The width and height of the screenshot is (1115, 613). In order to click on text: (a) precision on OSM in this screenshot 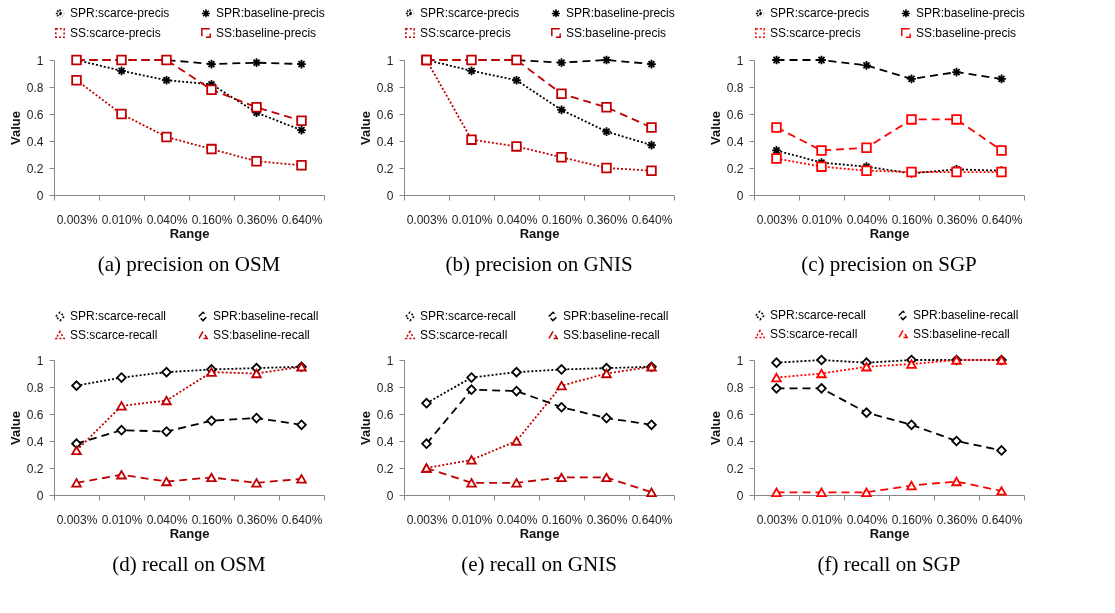, I will do `click(189, 264)`.